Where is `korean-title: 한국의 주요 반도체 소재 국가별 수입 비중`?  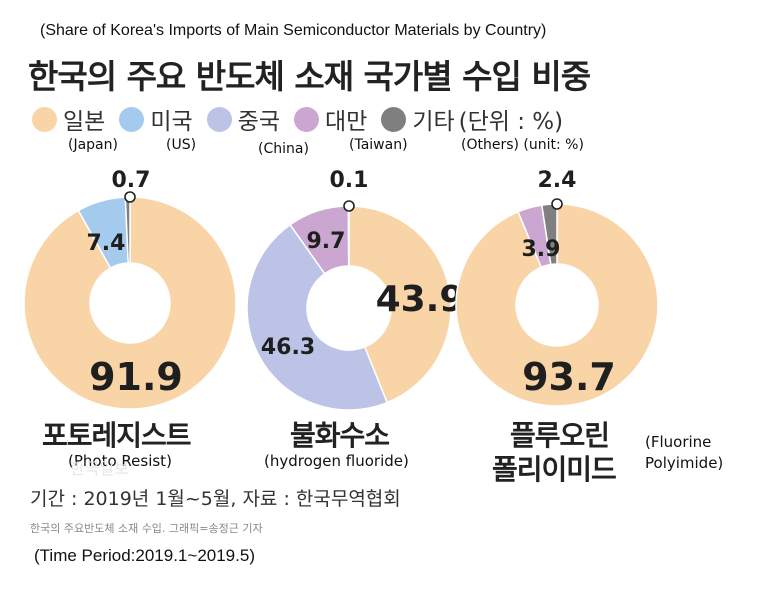
korean-title: 한국의 주요 반도체 소재 국가별 수입 비중 is located at coordinates (309, 76).